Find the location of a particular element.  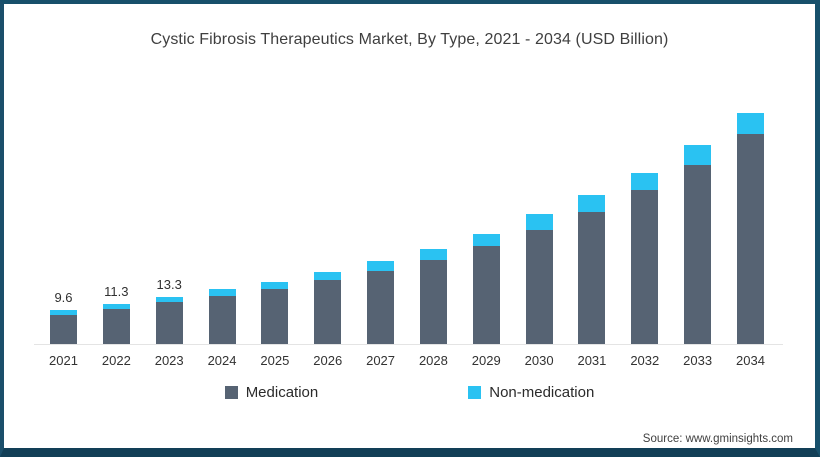

bar-segment-non-medication-2034 is located at coordinates (750, 123).